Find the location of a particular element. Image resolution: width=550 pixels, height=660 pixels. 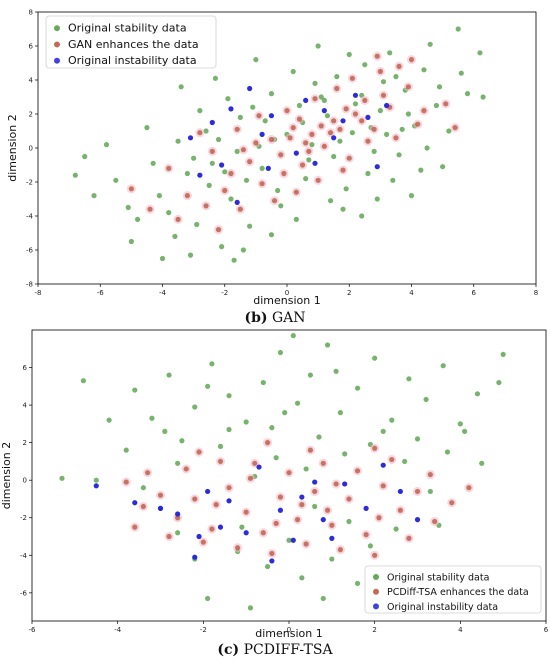

legend-label: Original instability data is located at coordinates (442, 607).